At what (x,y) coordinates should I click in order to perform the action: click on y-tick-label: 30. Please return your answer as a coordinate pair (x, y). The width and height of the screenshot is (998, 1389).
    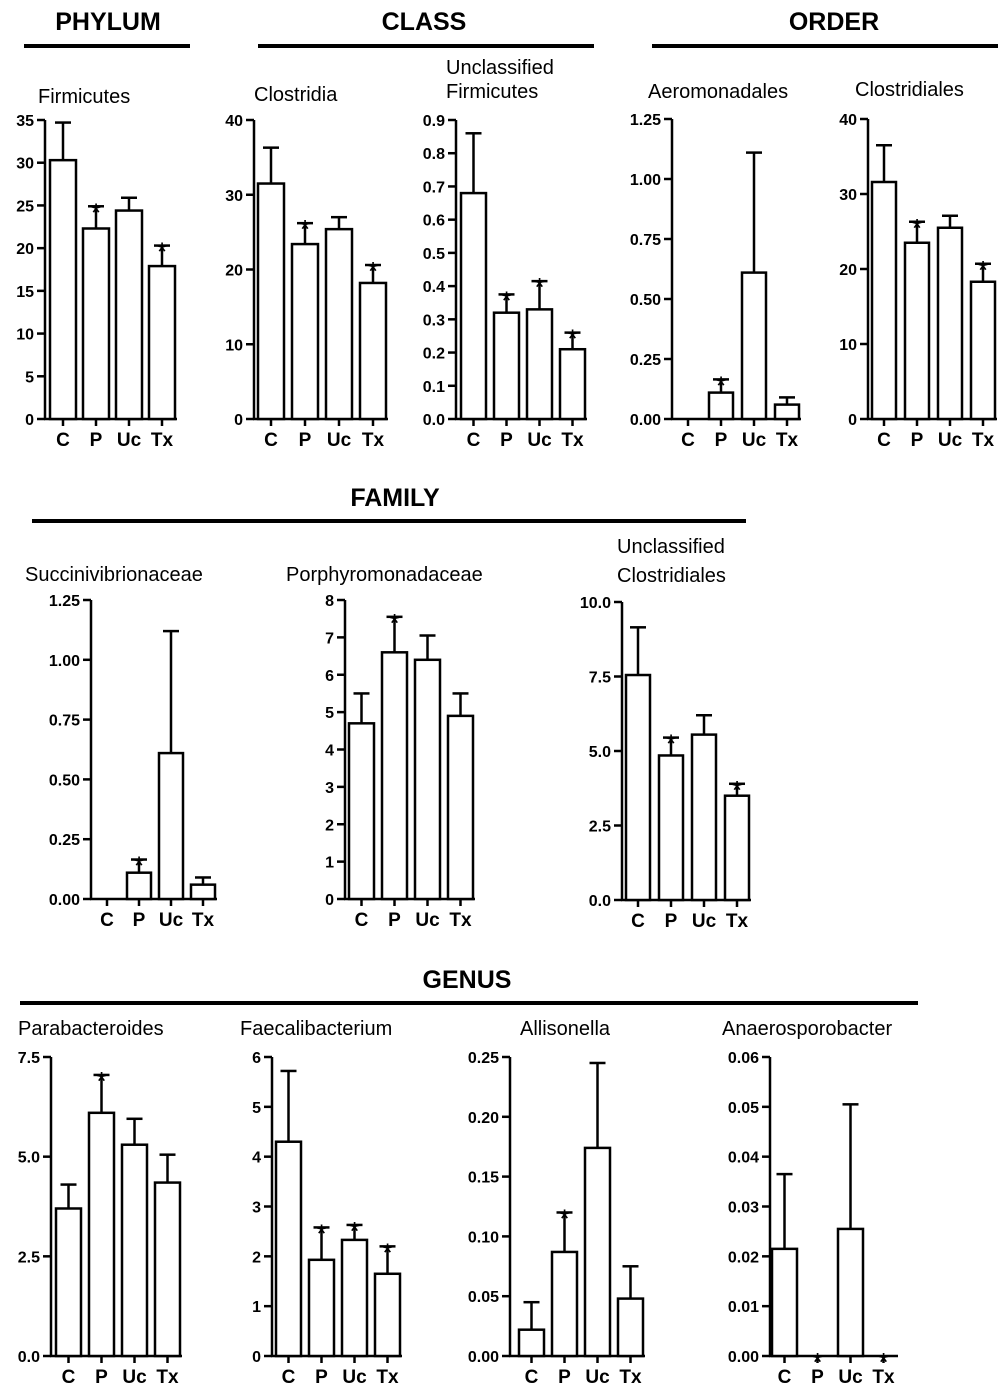
    Looking at the image, I should click on (234, 196).